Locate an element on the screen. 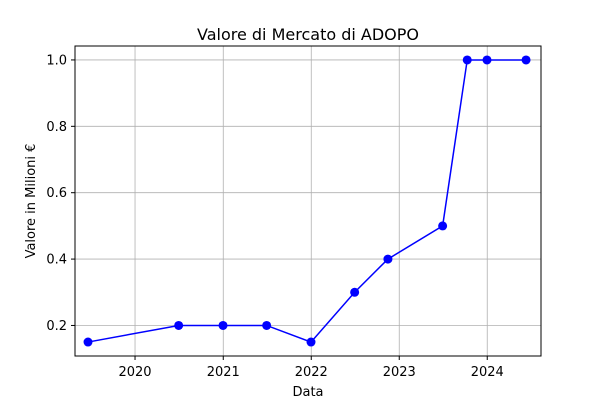 The height and width of the screenshot is (400, 600). y-tick-label: 0.2 is located at coordinates (56, 326).